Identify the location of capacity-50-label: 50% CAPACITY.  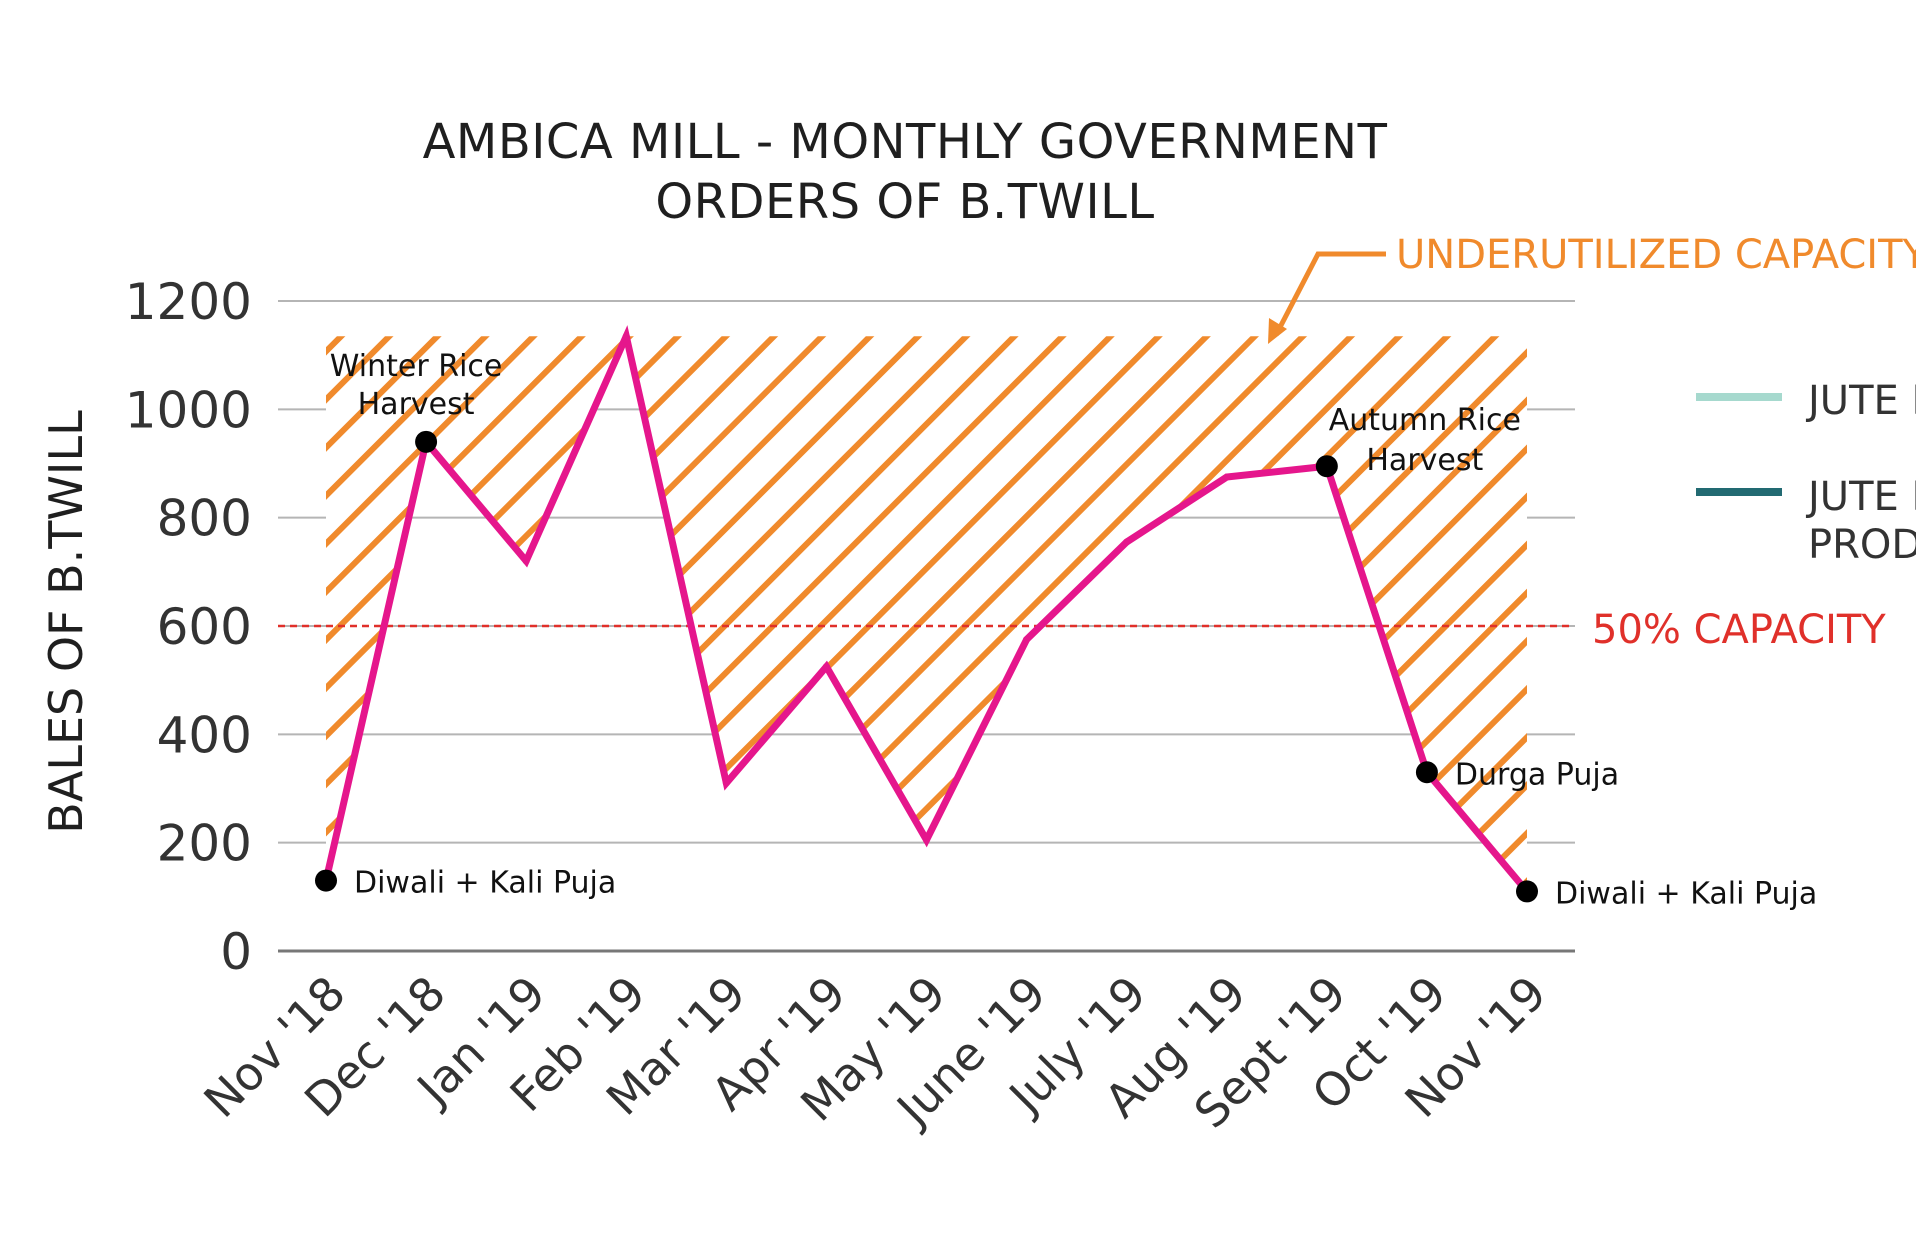
(1739, 630).